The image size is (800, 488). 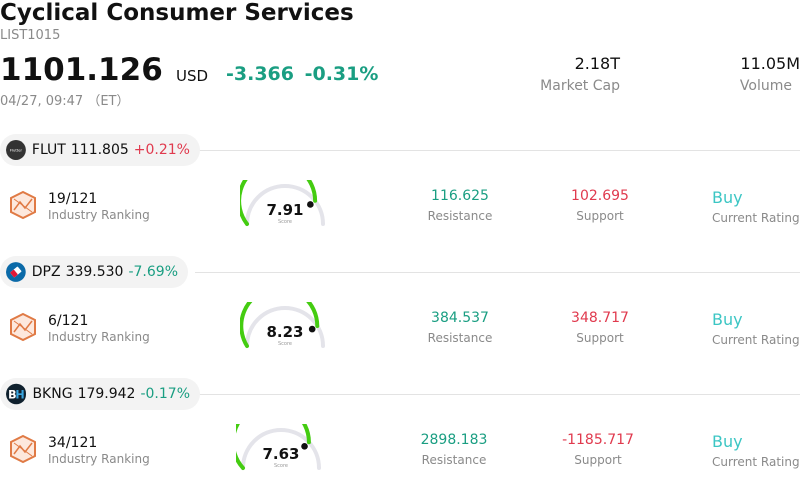 What do you see at coordinates (161, 150) in the screenshot?
I see `stock-change: +0.21%` at bounding box center [161, 150].